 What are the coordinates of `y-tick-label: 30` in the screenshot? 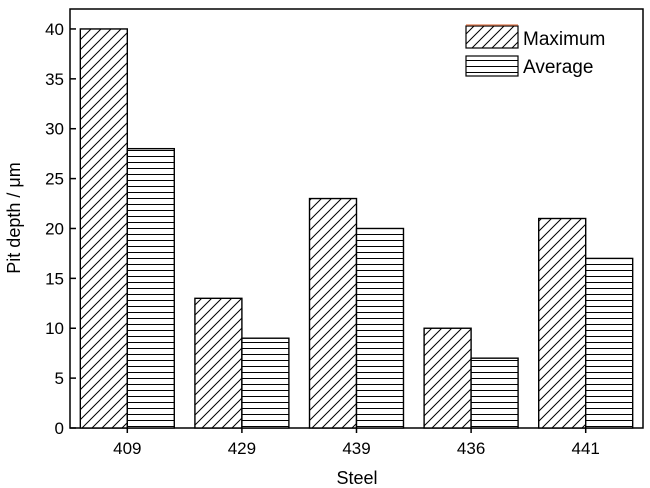 It's located at (54, 129).